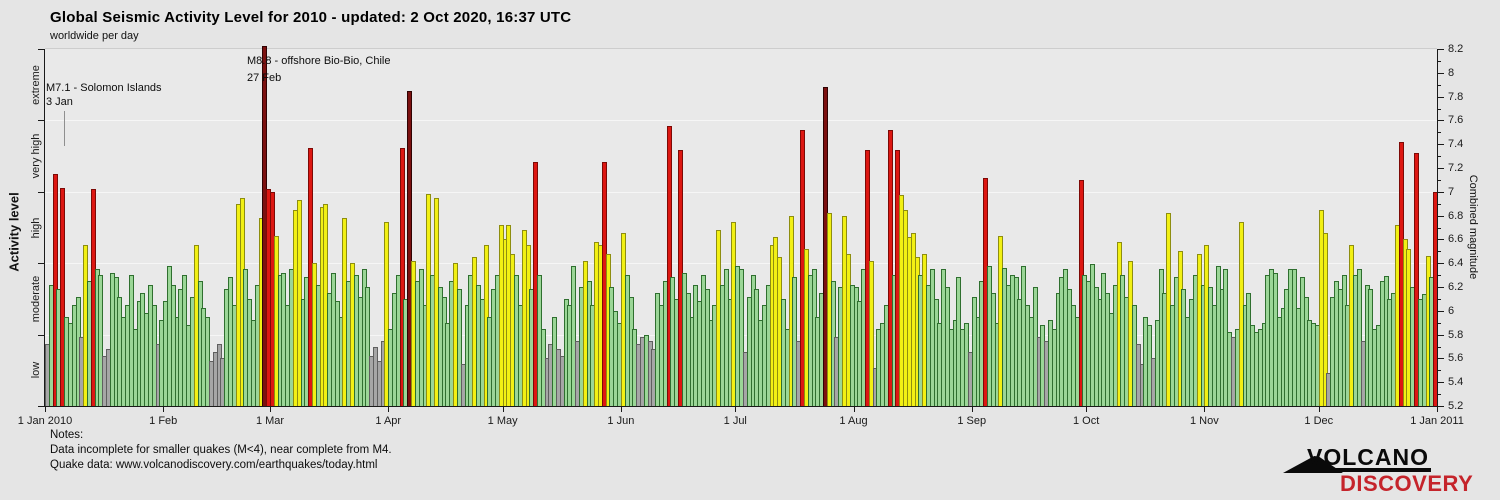  Describe the element at coordinates (163, 421) in the screenshot. I see `x-tick-label: 1 Feb` at that location.